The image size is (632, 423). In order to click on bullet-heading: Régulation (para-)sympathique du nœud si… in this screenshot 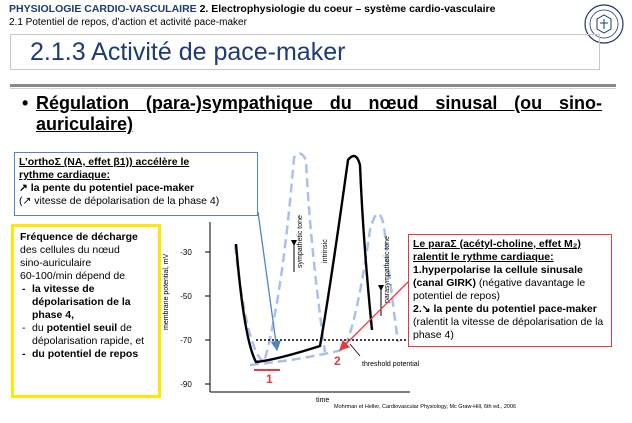, I will do `click(319, 113)`.